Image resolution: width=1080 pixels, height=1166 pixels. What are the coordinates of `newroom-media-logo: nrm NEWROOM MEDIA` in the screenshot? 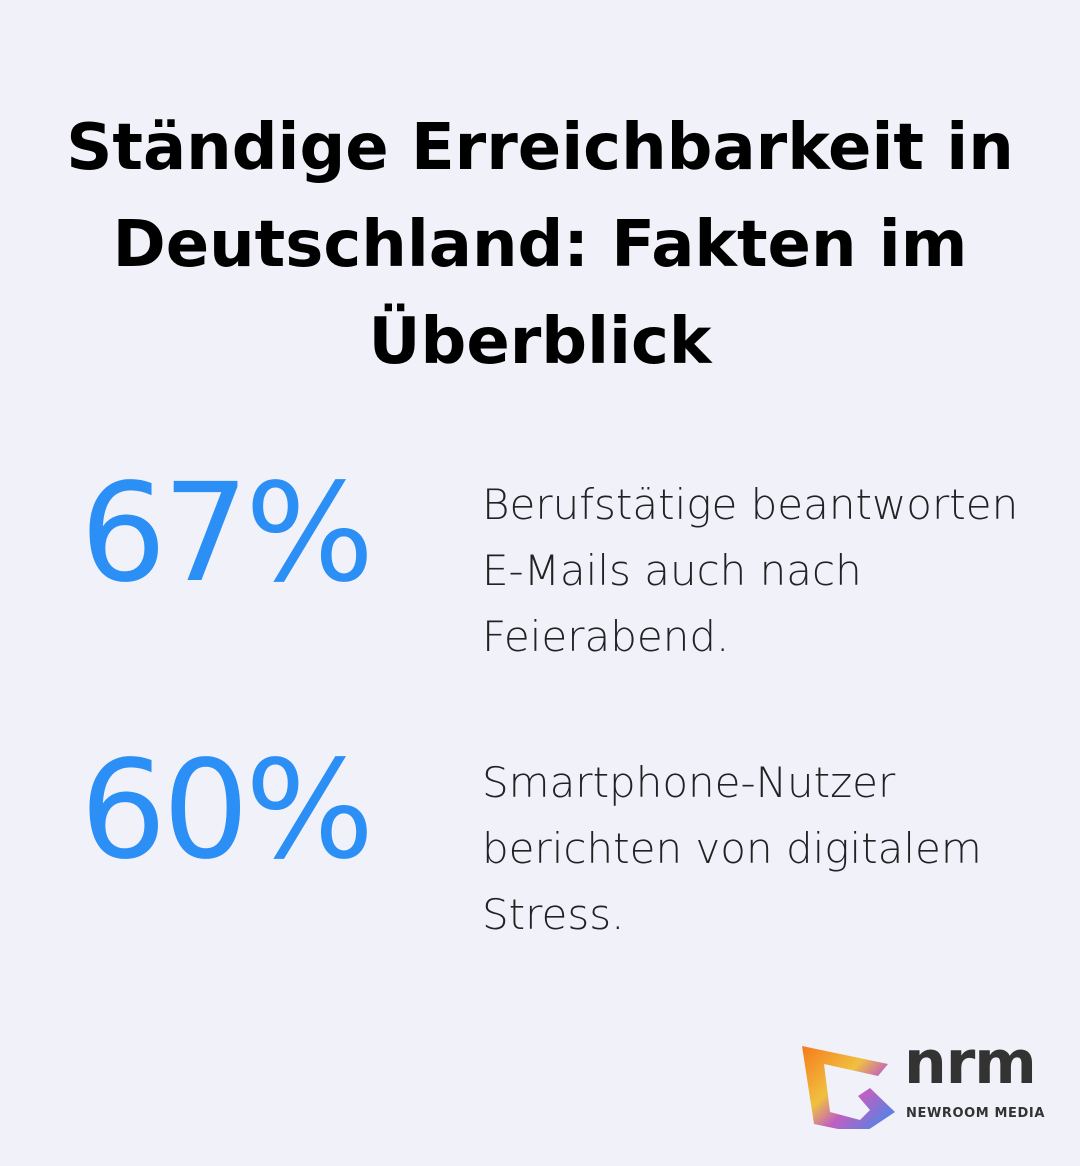 It's located at (925, 1081).